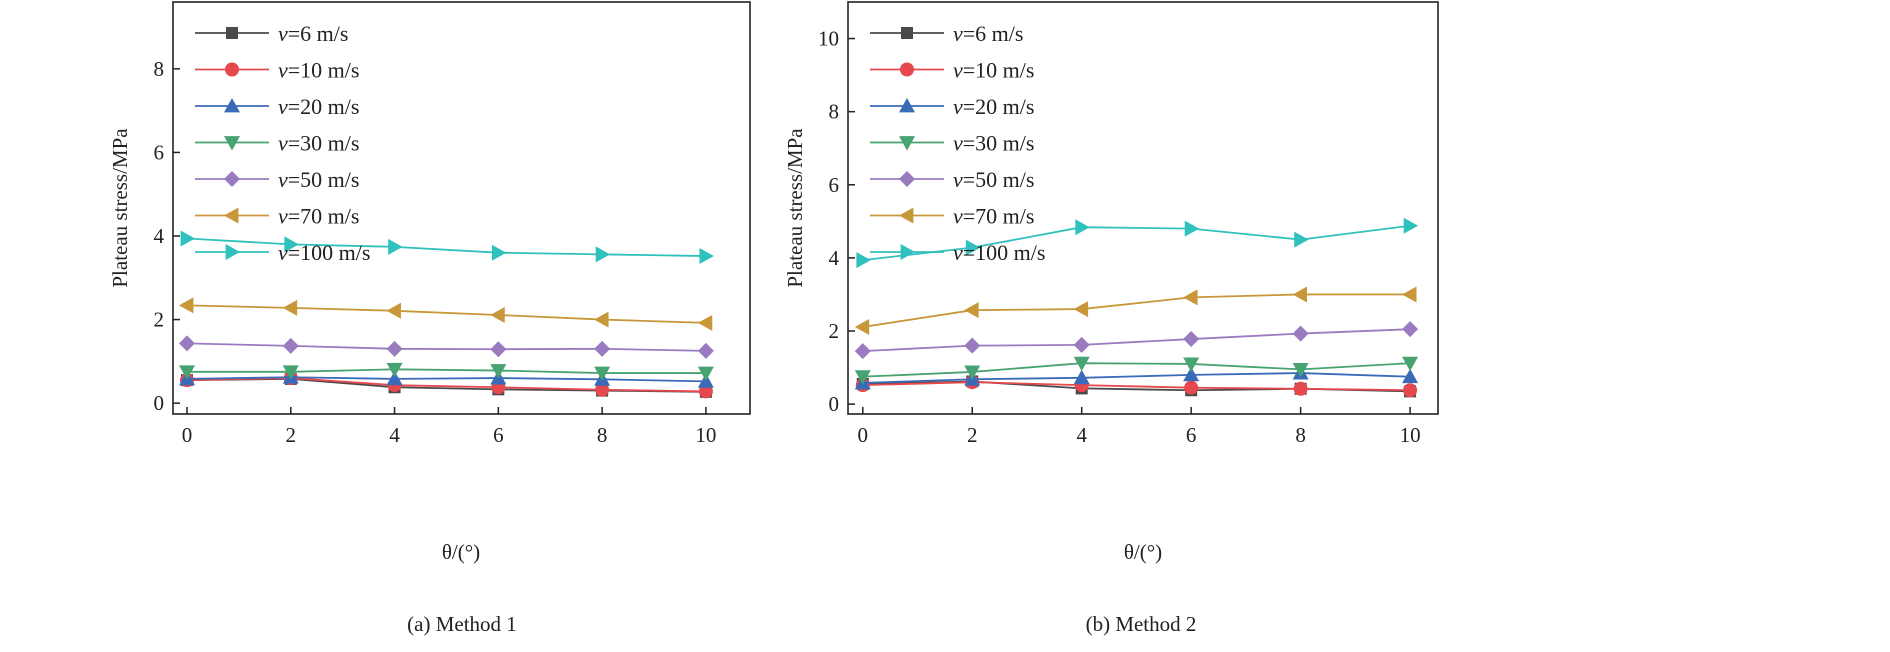 This screenshot has width=1890, height=652. I want to click on x-tick-label: 2, so click(291, 435).